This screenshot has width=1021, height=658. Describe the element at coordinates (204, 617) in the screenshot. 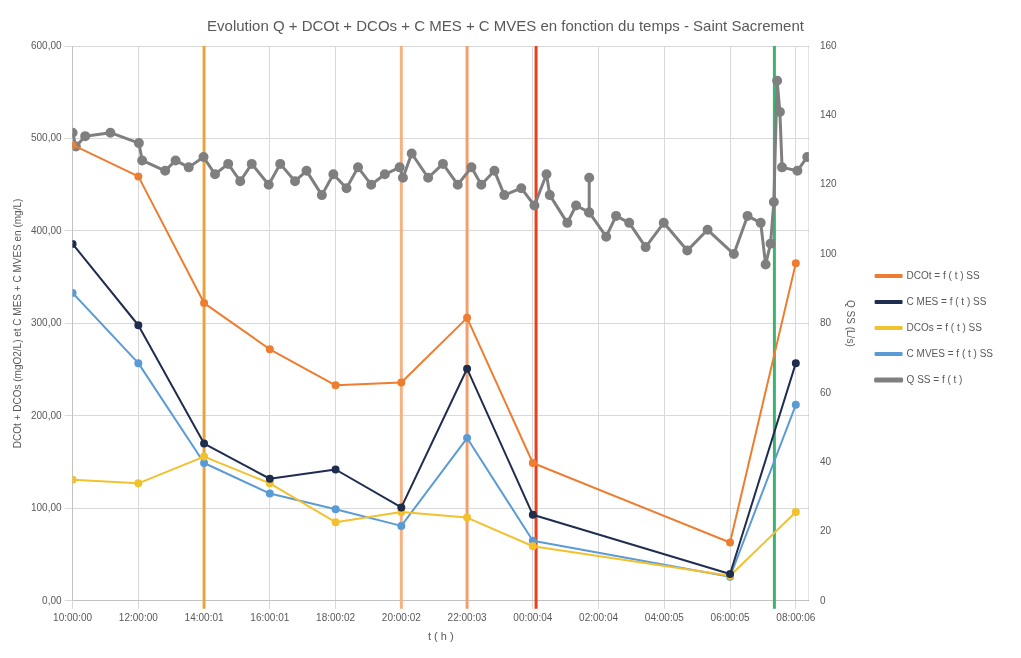

I see `x-tick-label: 14:00:01` at that location.